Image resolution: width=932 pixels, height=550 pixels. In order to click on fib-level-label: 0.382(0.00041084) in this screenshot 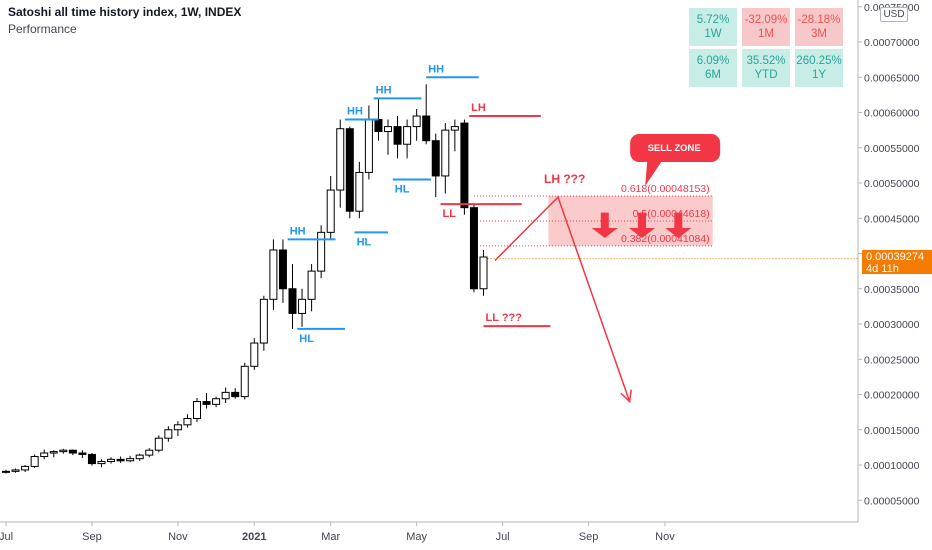, I will do `click(665, 239)`.